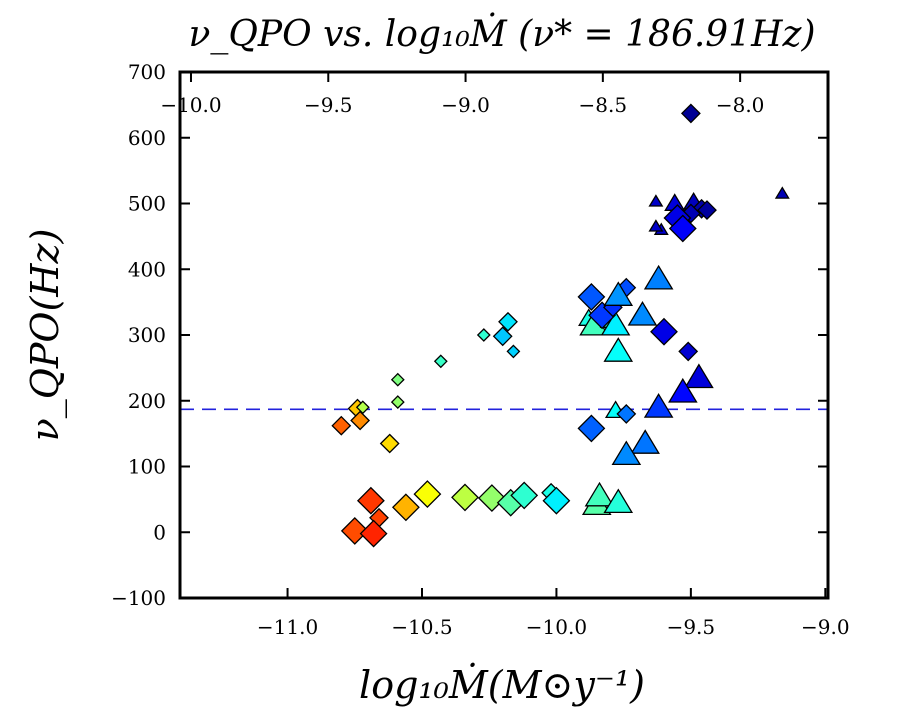 Image resolution: width=900 pixels, height=725 pixels. What do you see at coordinates (691, 627) in the screenshot?
I see `x-tick-label: −9.5` at bounding box center [691, 627].